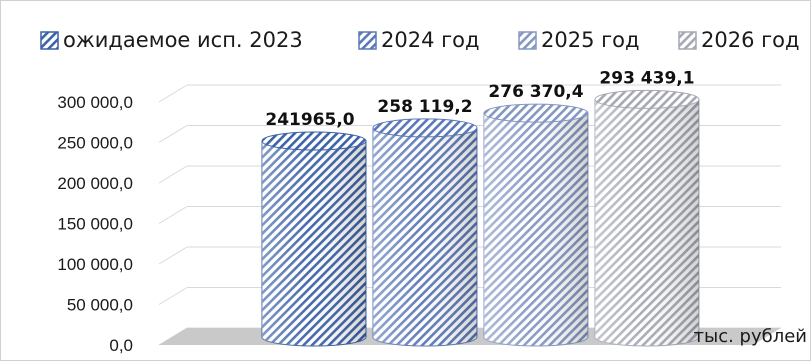 This screenshot has height=362, width=811. Describe the element at coordinates (430, 40) in the screenshot. I see `legend-label: 2024 год` at that location.